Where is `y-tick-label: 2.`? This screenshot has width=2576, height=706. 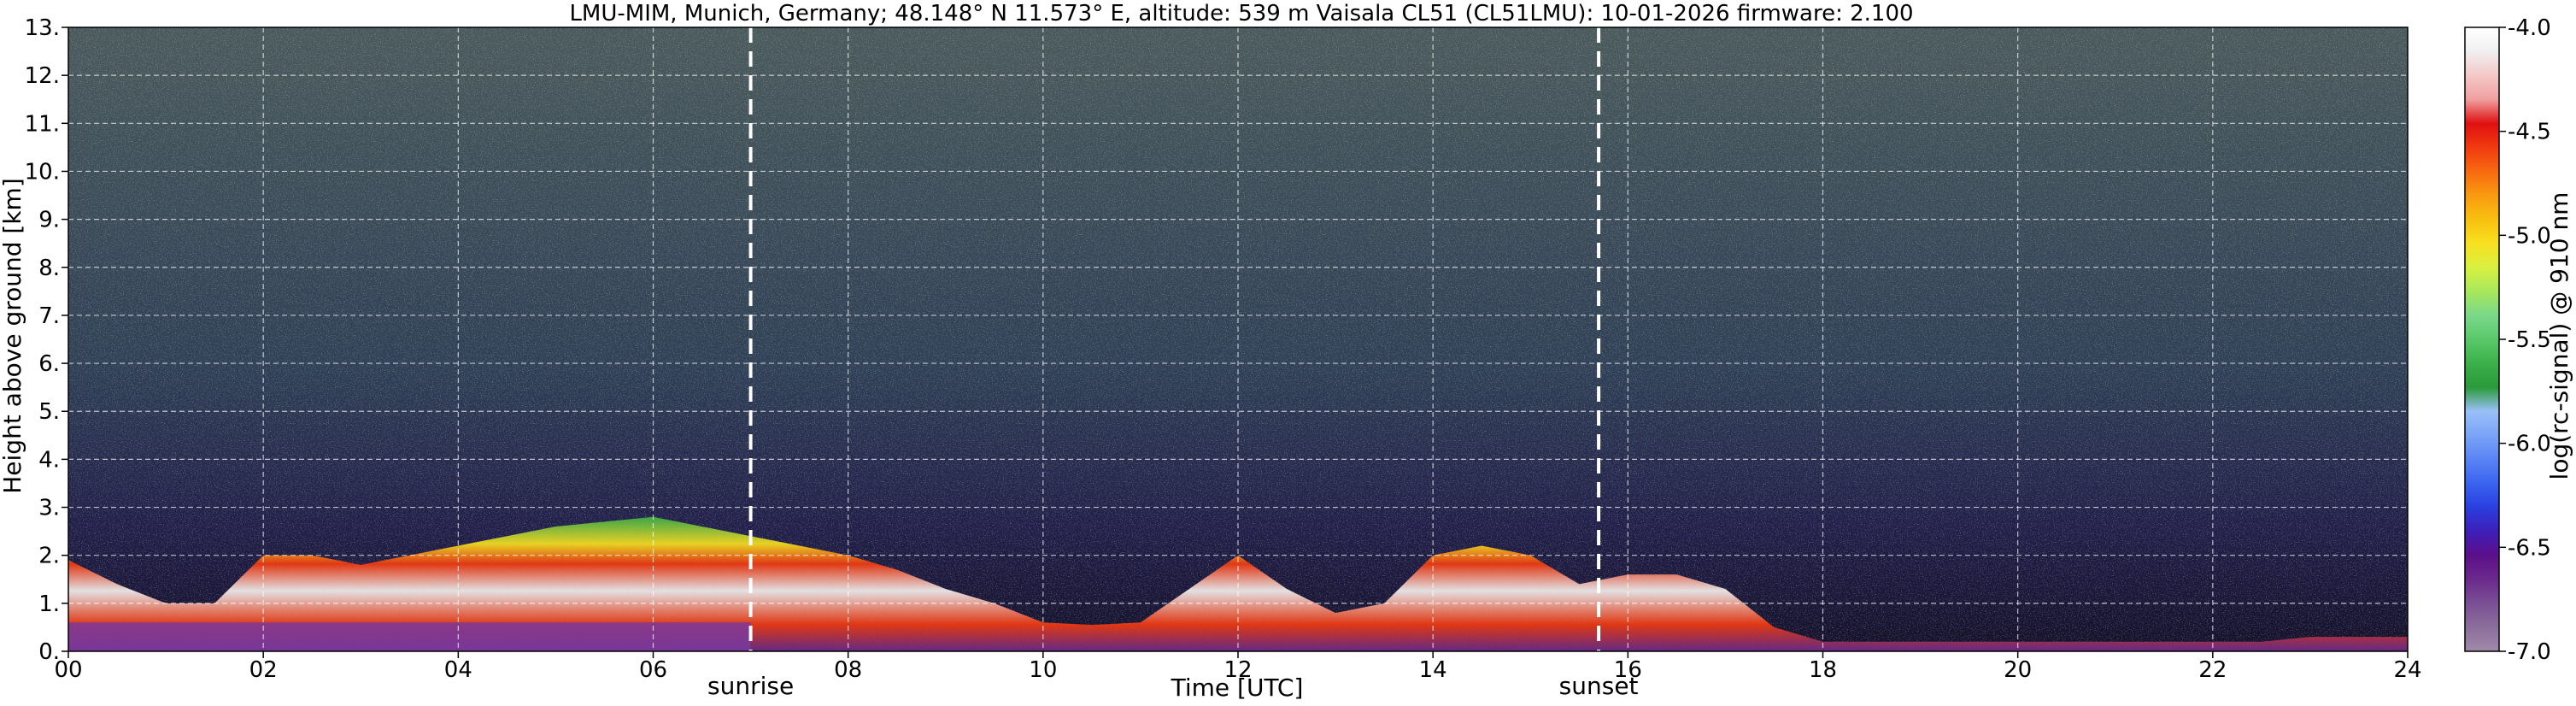
y-tick-label: 2. is located at coordinates (49, 556).